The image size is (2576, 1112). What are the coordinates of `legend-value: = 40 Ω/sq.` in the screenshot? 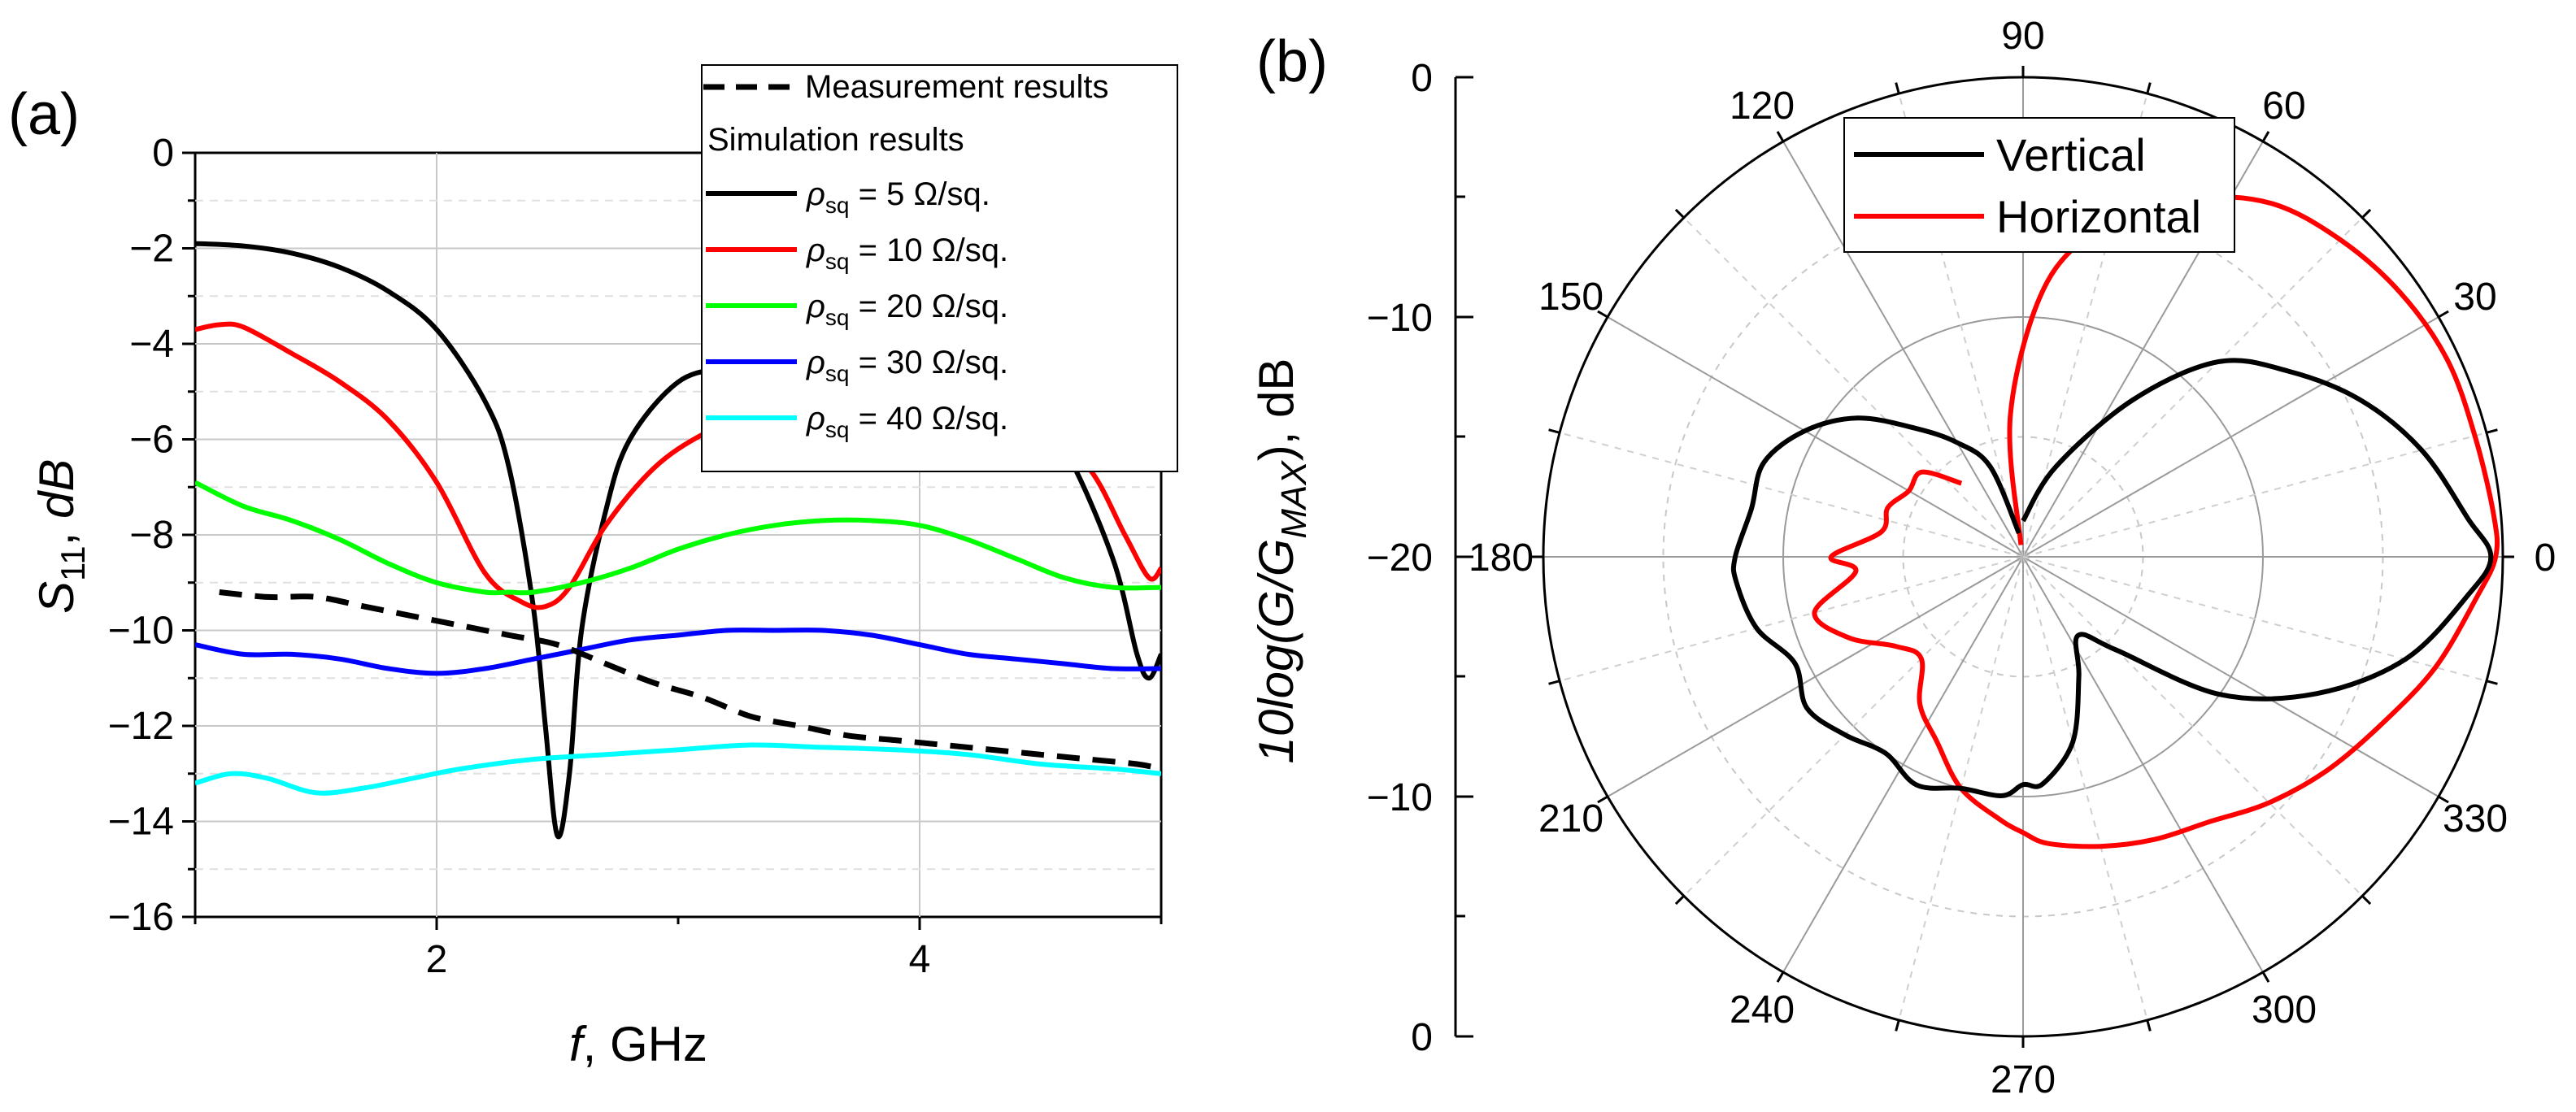 It's located at (930, 419).